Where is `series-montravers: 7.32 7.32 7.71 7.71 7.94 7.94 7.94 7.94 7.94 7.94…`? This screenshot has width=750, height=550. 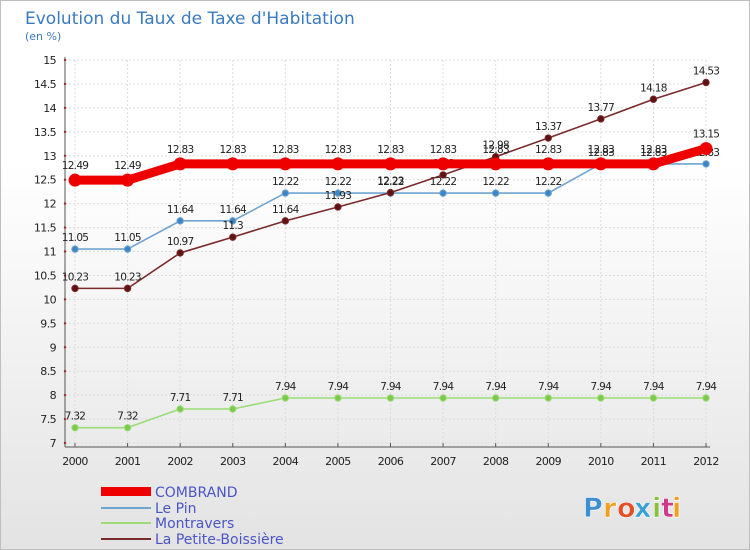 series-montravers: 7.32 7.32 7.71 7.71 7.94 7.94 7.94 7.94 7.94 7.94… is located at coordinates (391, 406).